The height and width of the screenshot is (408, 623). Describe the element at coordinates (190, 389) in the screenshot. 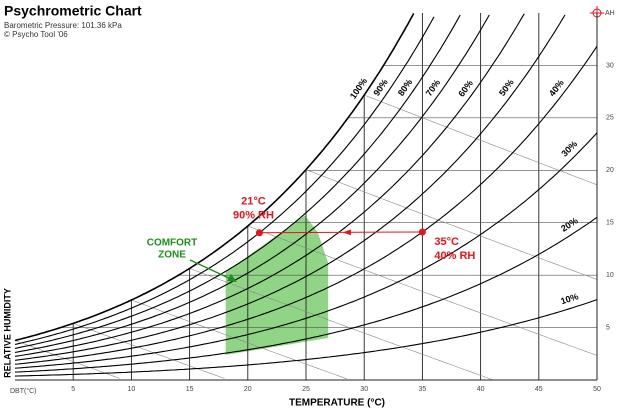

I see `x-tick-label: 15` at that location.